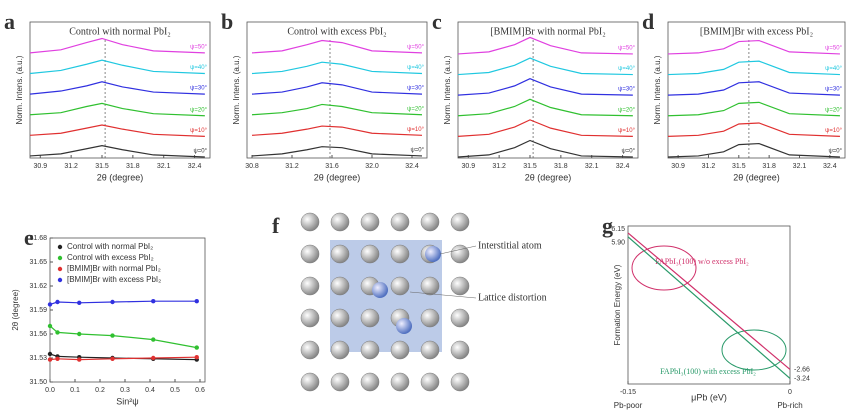 This screenshot has width=848, height=417. I want to click on fit-line, so click(123, 337).